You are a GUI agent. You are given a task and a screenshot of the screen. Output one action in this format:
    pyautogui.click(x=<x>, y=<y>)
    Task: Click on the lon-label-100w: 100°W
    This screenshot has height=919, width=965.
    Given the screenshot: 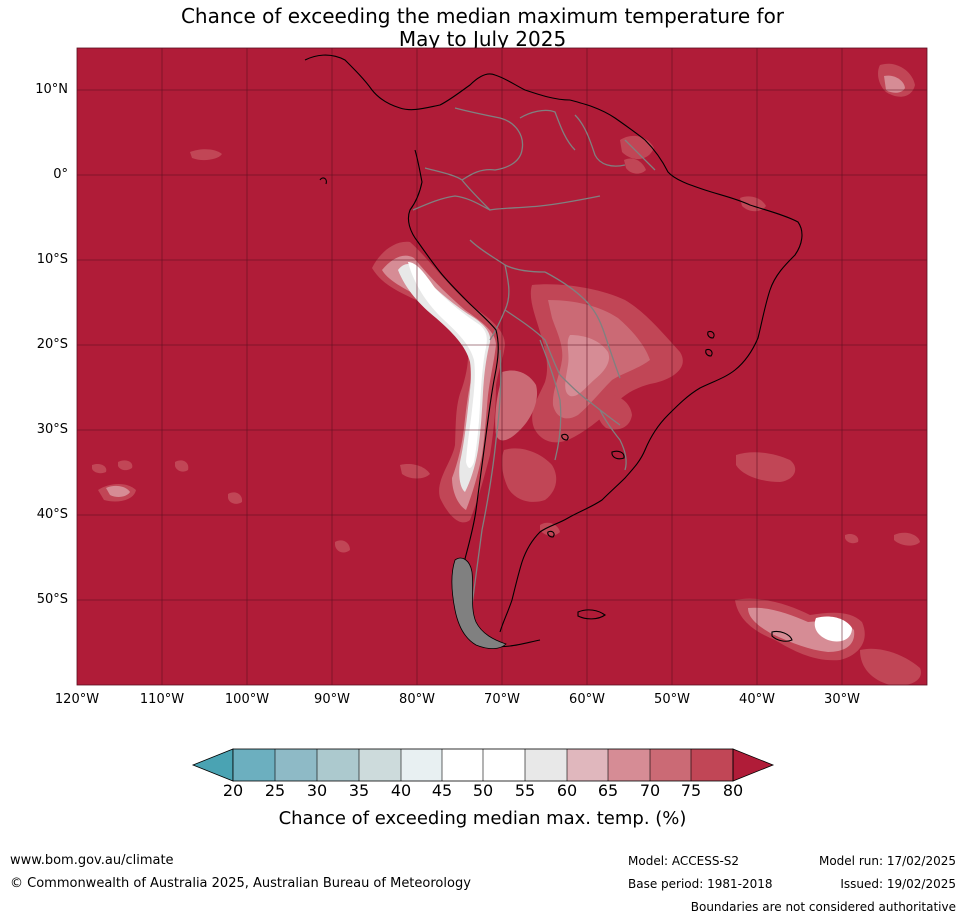 What is the action you would take?
    pyautogui.click(x=247, y=699)
    